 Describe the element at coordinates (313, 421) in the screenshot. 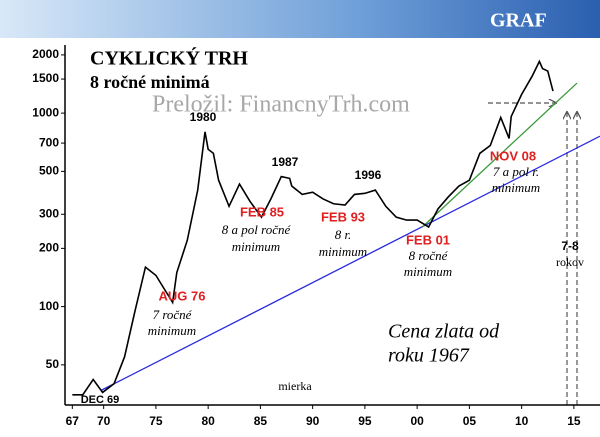

I see `x-tick-label: 90` at that location.